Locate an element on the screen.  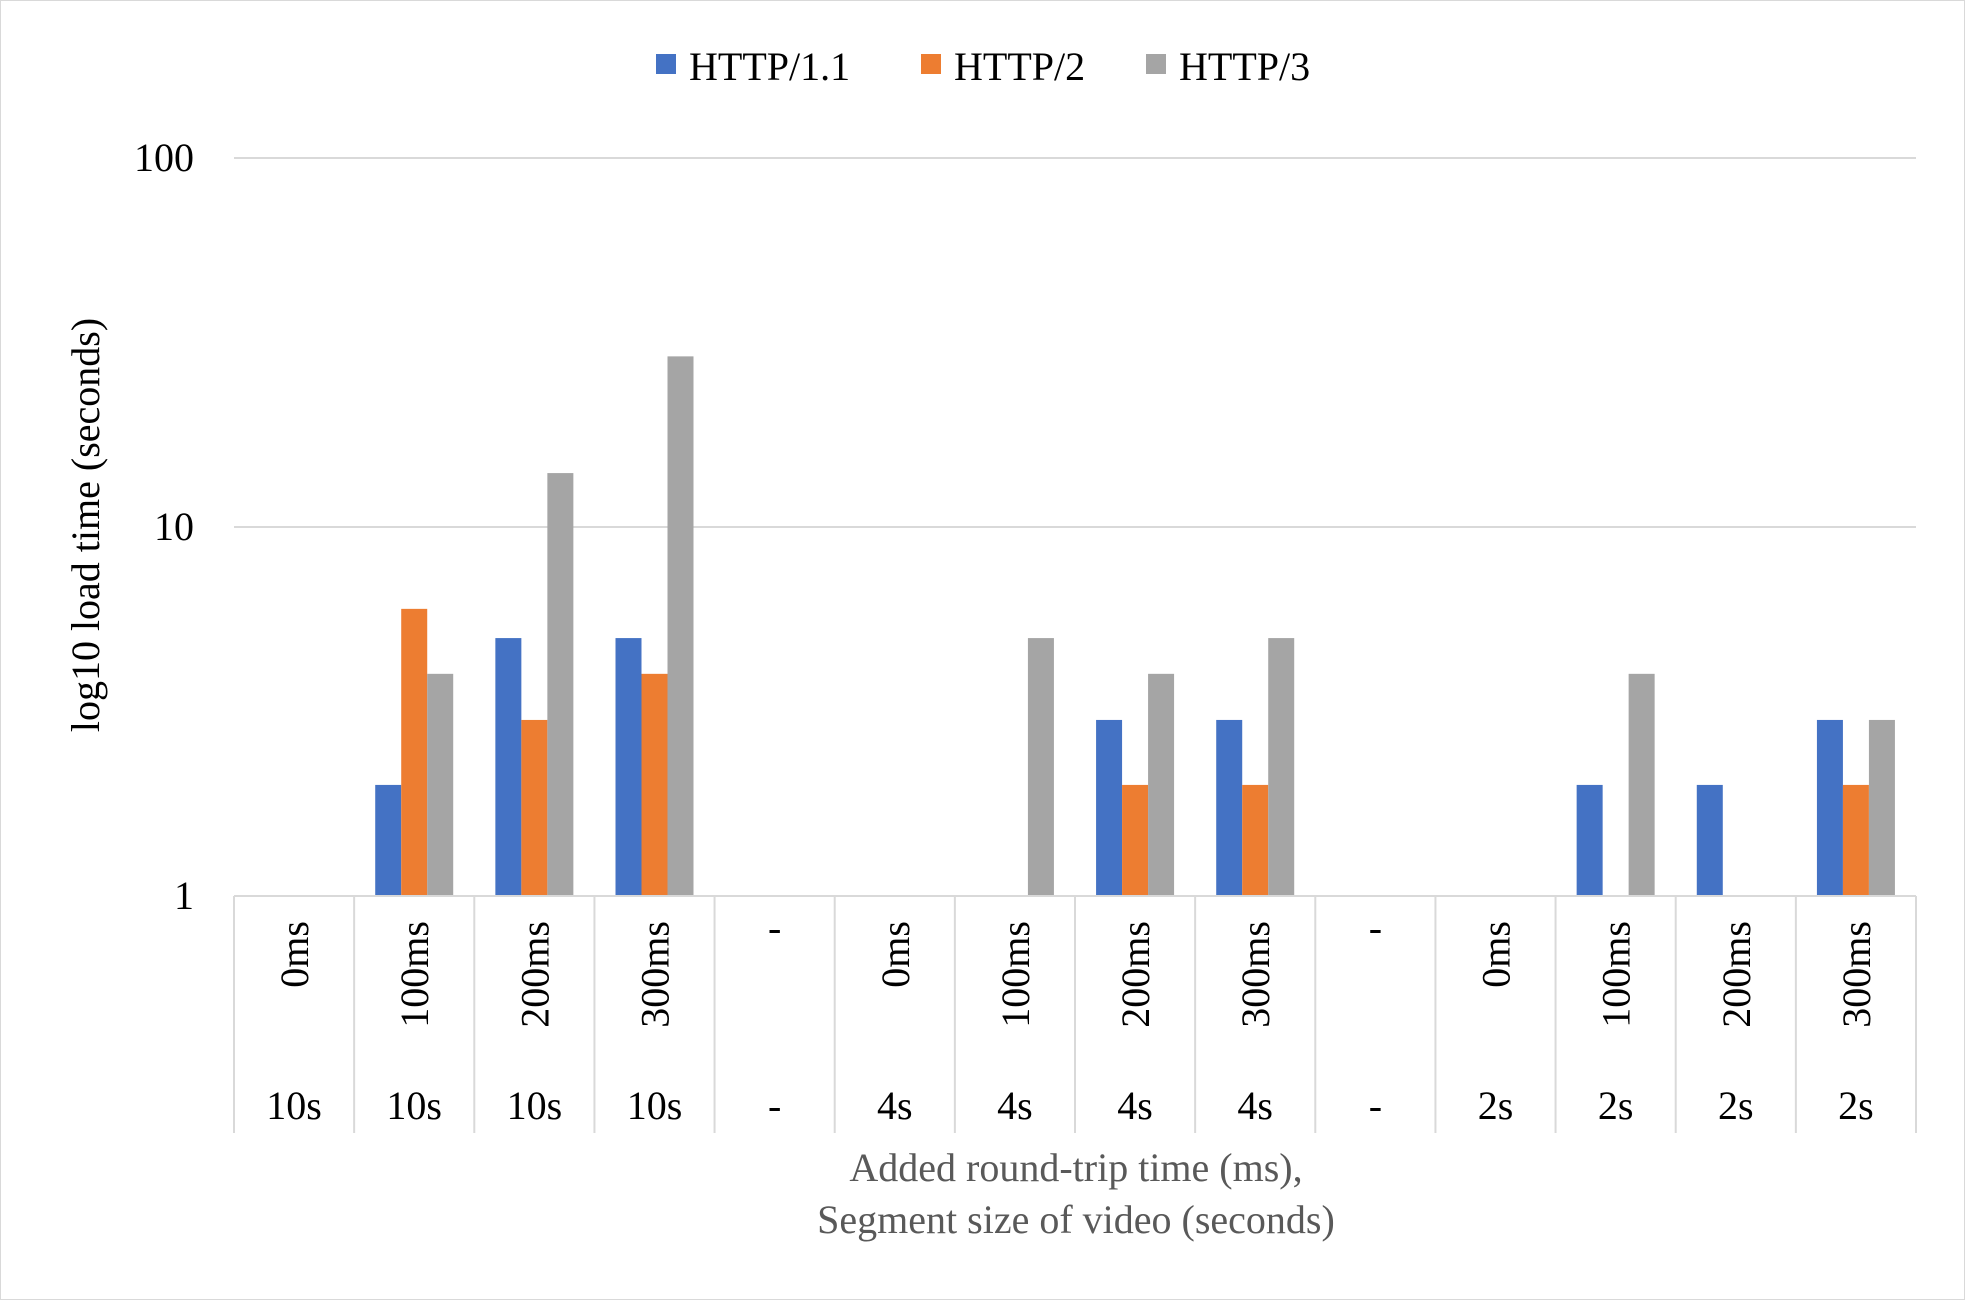
x-tick-label-rtt-10: 0ms is located at coordinates (1496, 954).